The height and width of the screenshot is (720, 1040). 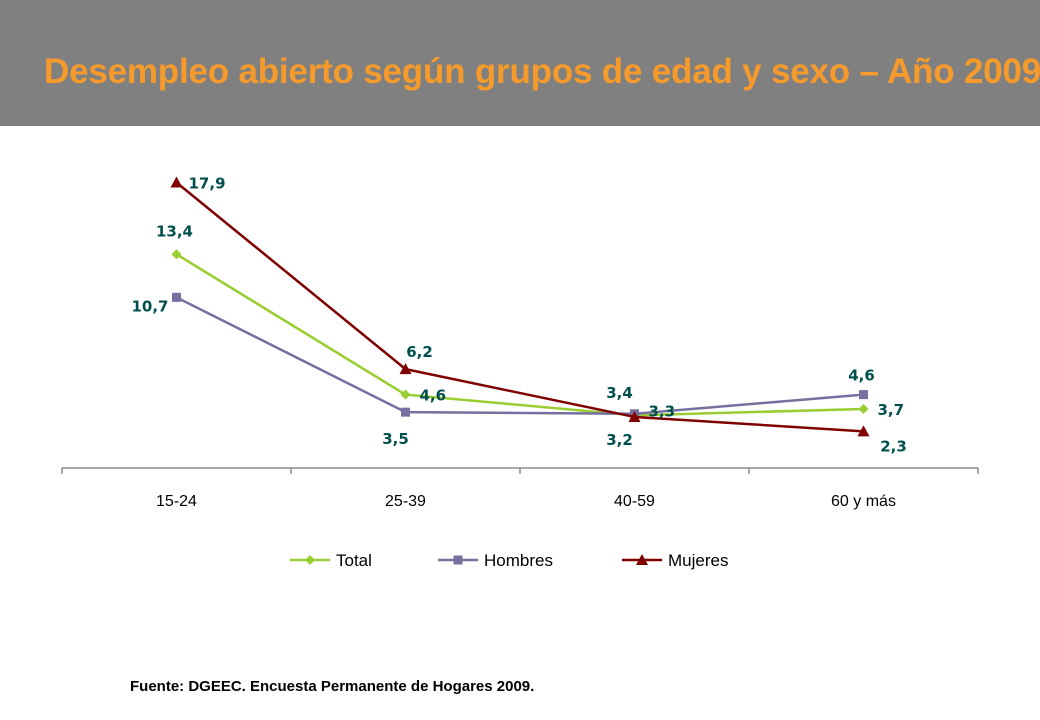 I want to click on legend-label-hombres: Hombres, so click(x=518, y=560).